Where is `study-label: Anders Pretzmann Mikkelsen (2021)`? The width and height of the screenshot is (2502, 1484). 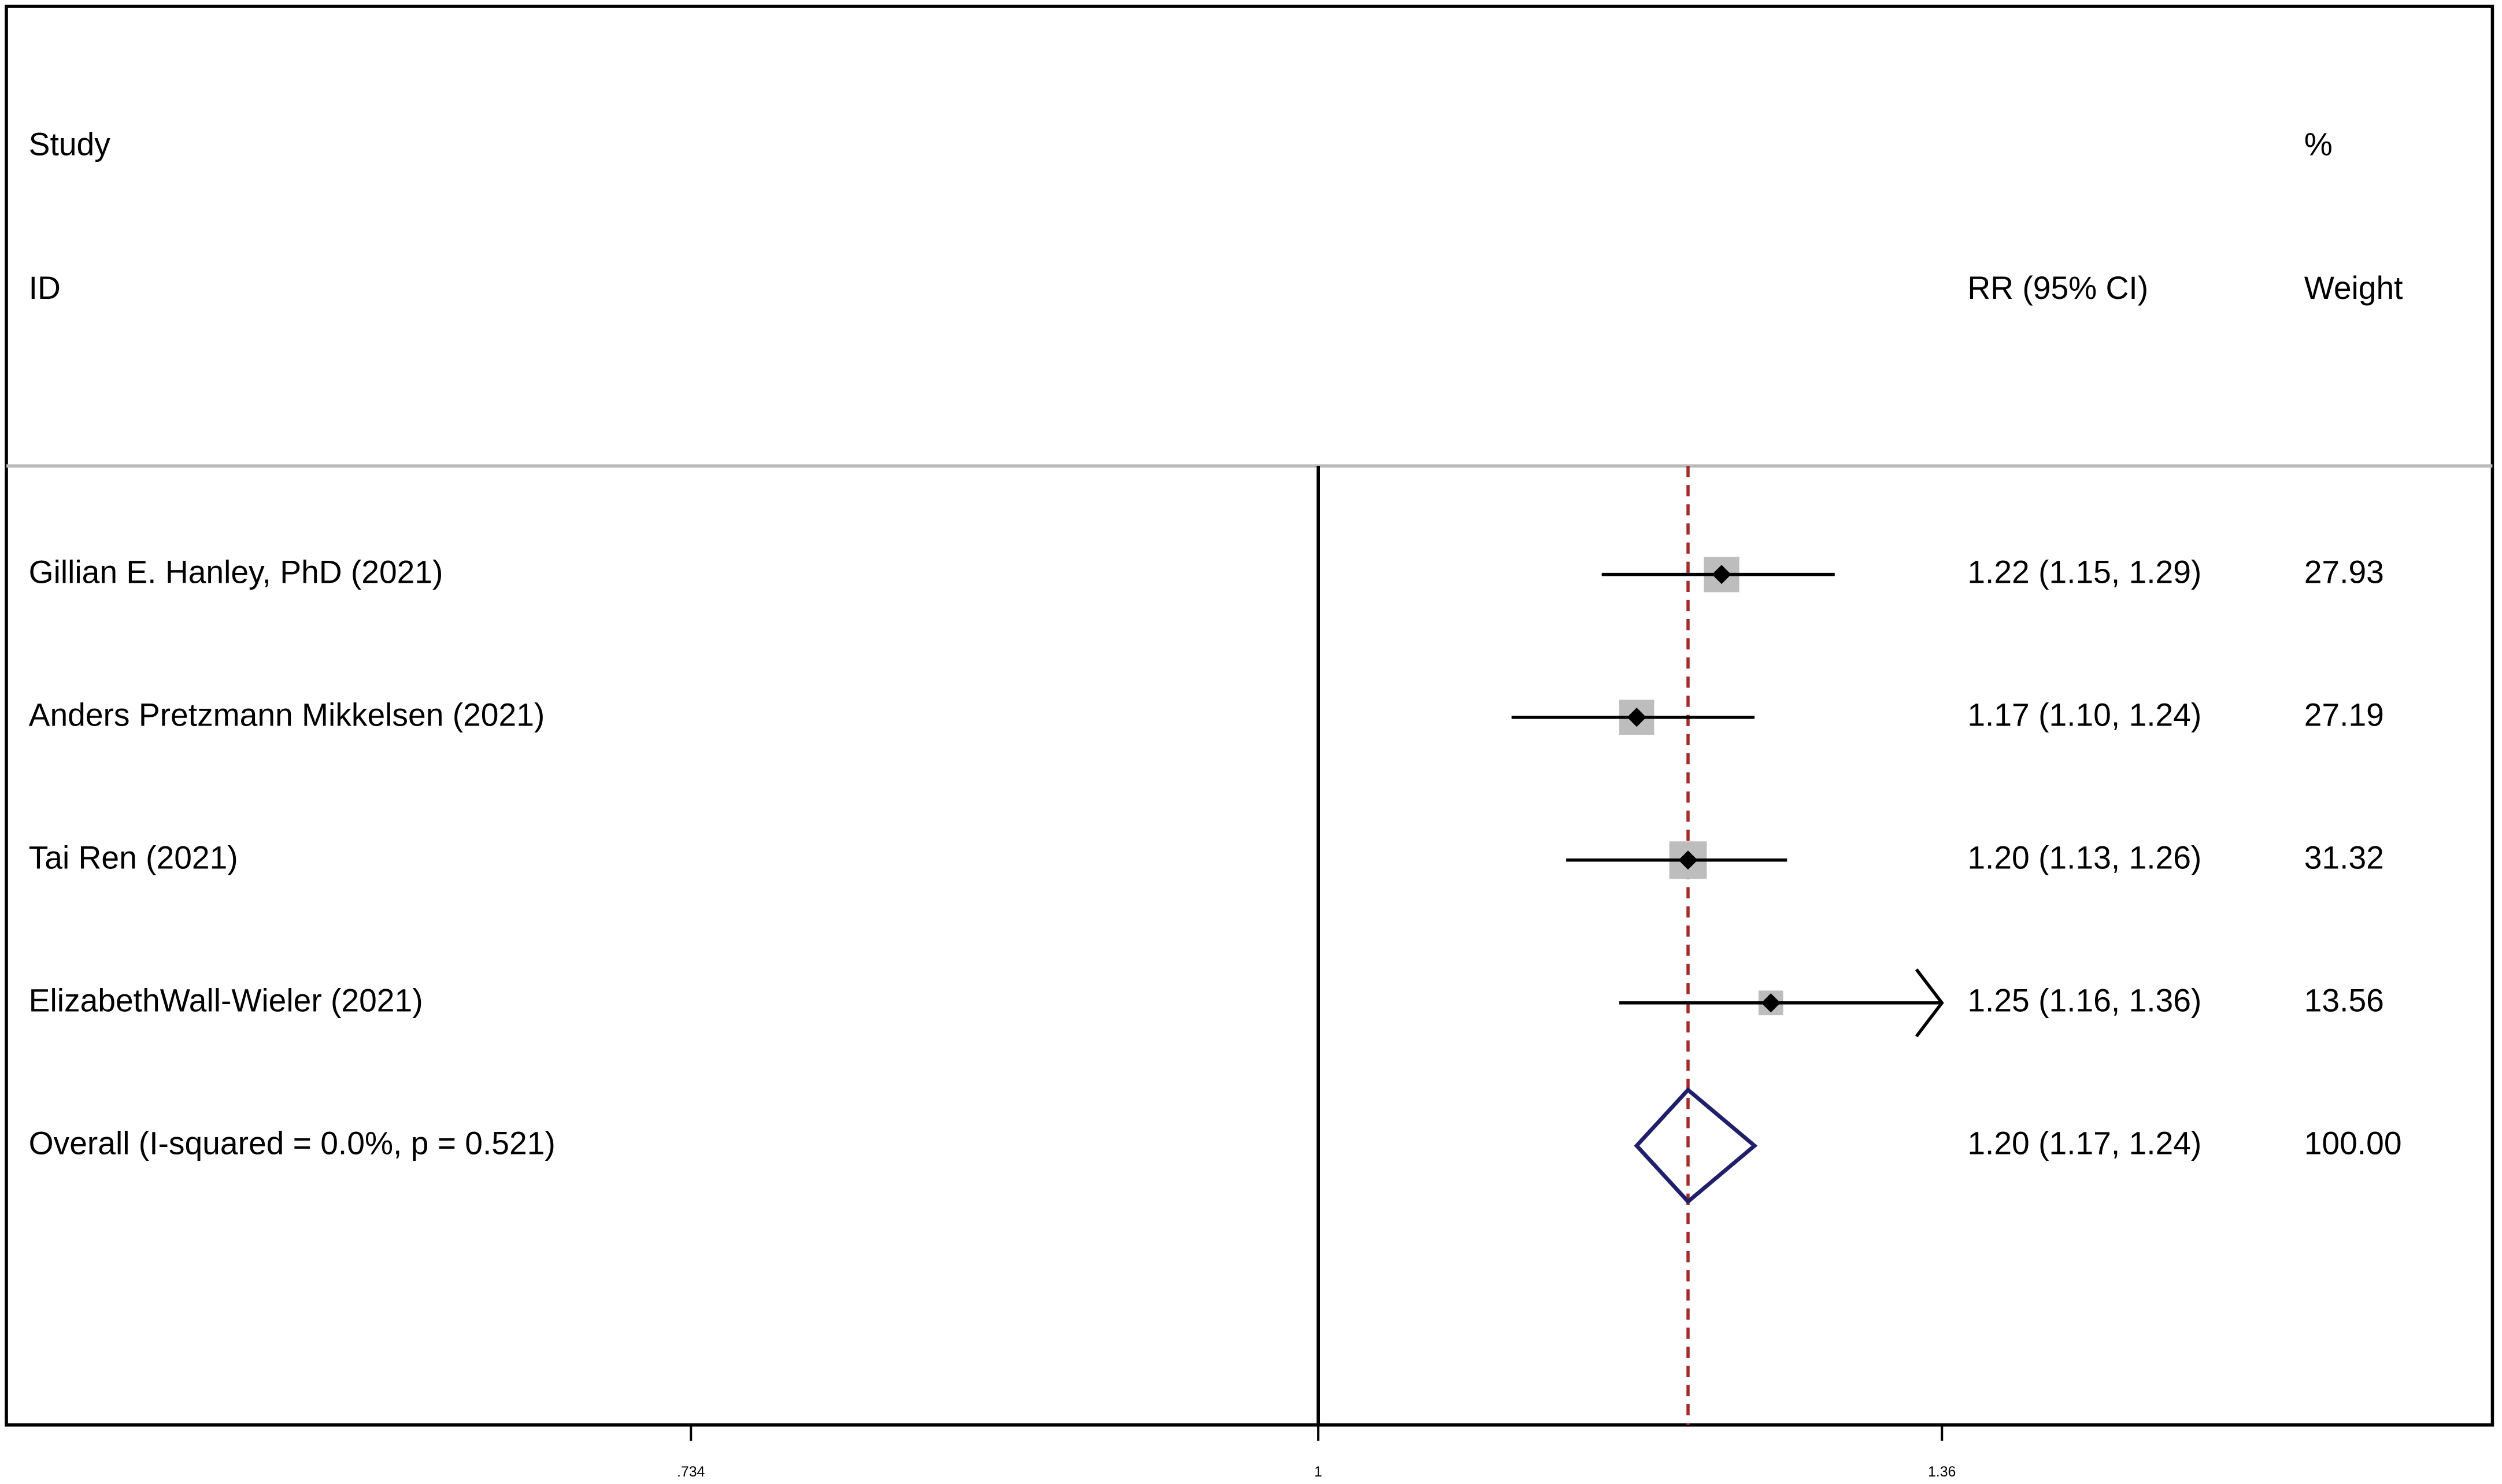 study-label: Anders Pretzmann Mikkelsen (2021) is located at coordinates (287, 714).